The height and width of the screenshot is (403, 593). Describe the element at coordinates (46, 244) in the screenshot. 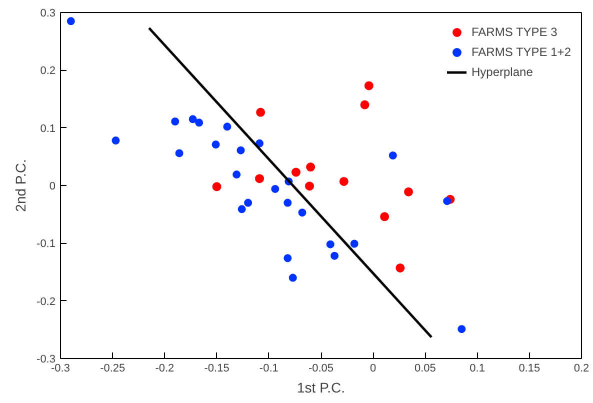

I see `y-tick-label: -0.1` at that location.